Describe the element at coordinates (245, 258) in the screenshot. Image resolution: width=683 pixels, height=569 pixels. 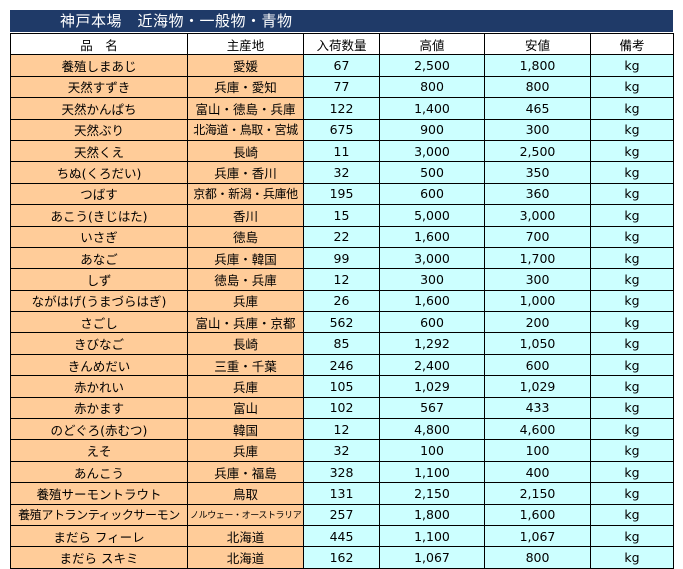
I see `cell-origin: 兵庫・韓国` at that location.